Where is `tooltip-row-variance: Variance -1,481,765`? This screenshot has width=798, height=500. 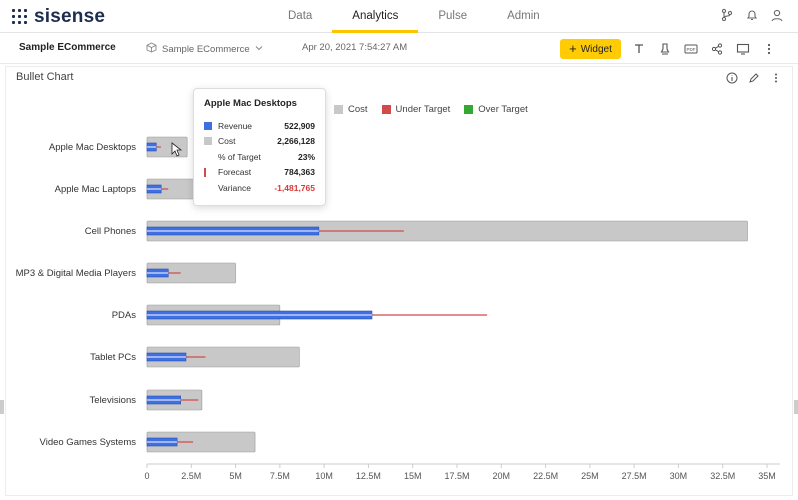
tooltip-row-variance: Variance -1,481,765 is located at coordinates (259, 188).